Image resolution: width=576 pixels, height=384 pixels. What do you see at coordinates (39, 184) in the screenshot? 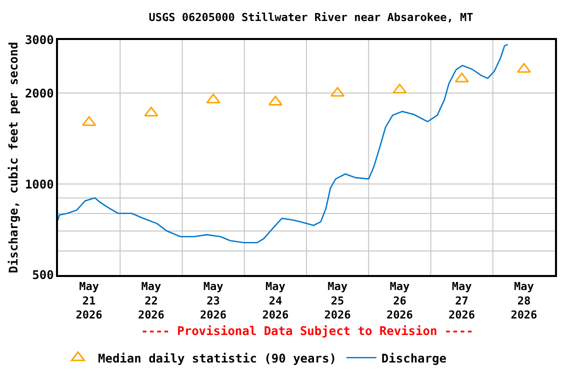
I see `y-tick-label: 1000` at bounding box center [39, 184].